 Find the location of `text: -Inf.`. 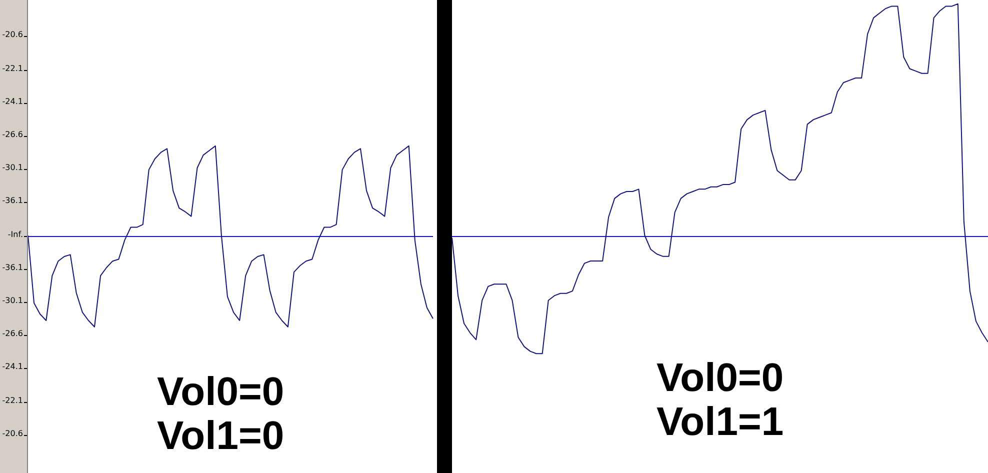

text: -Inf. is located at coordinates (15, 235).